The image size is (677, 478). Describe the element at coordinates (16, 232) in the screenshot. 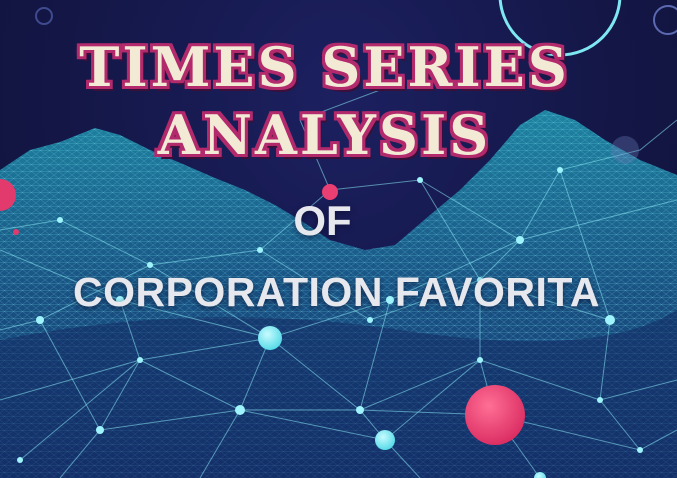

I see `pink-dot-tiny` at that location.